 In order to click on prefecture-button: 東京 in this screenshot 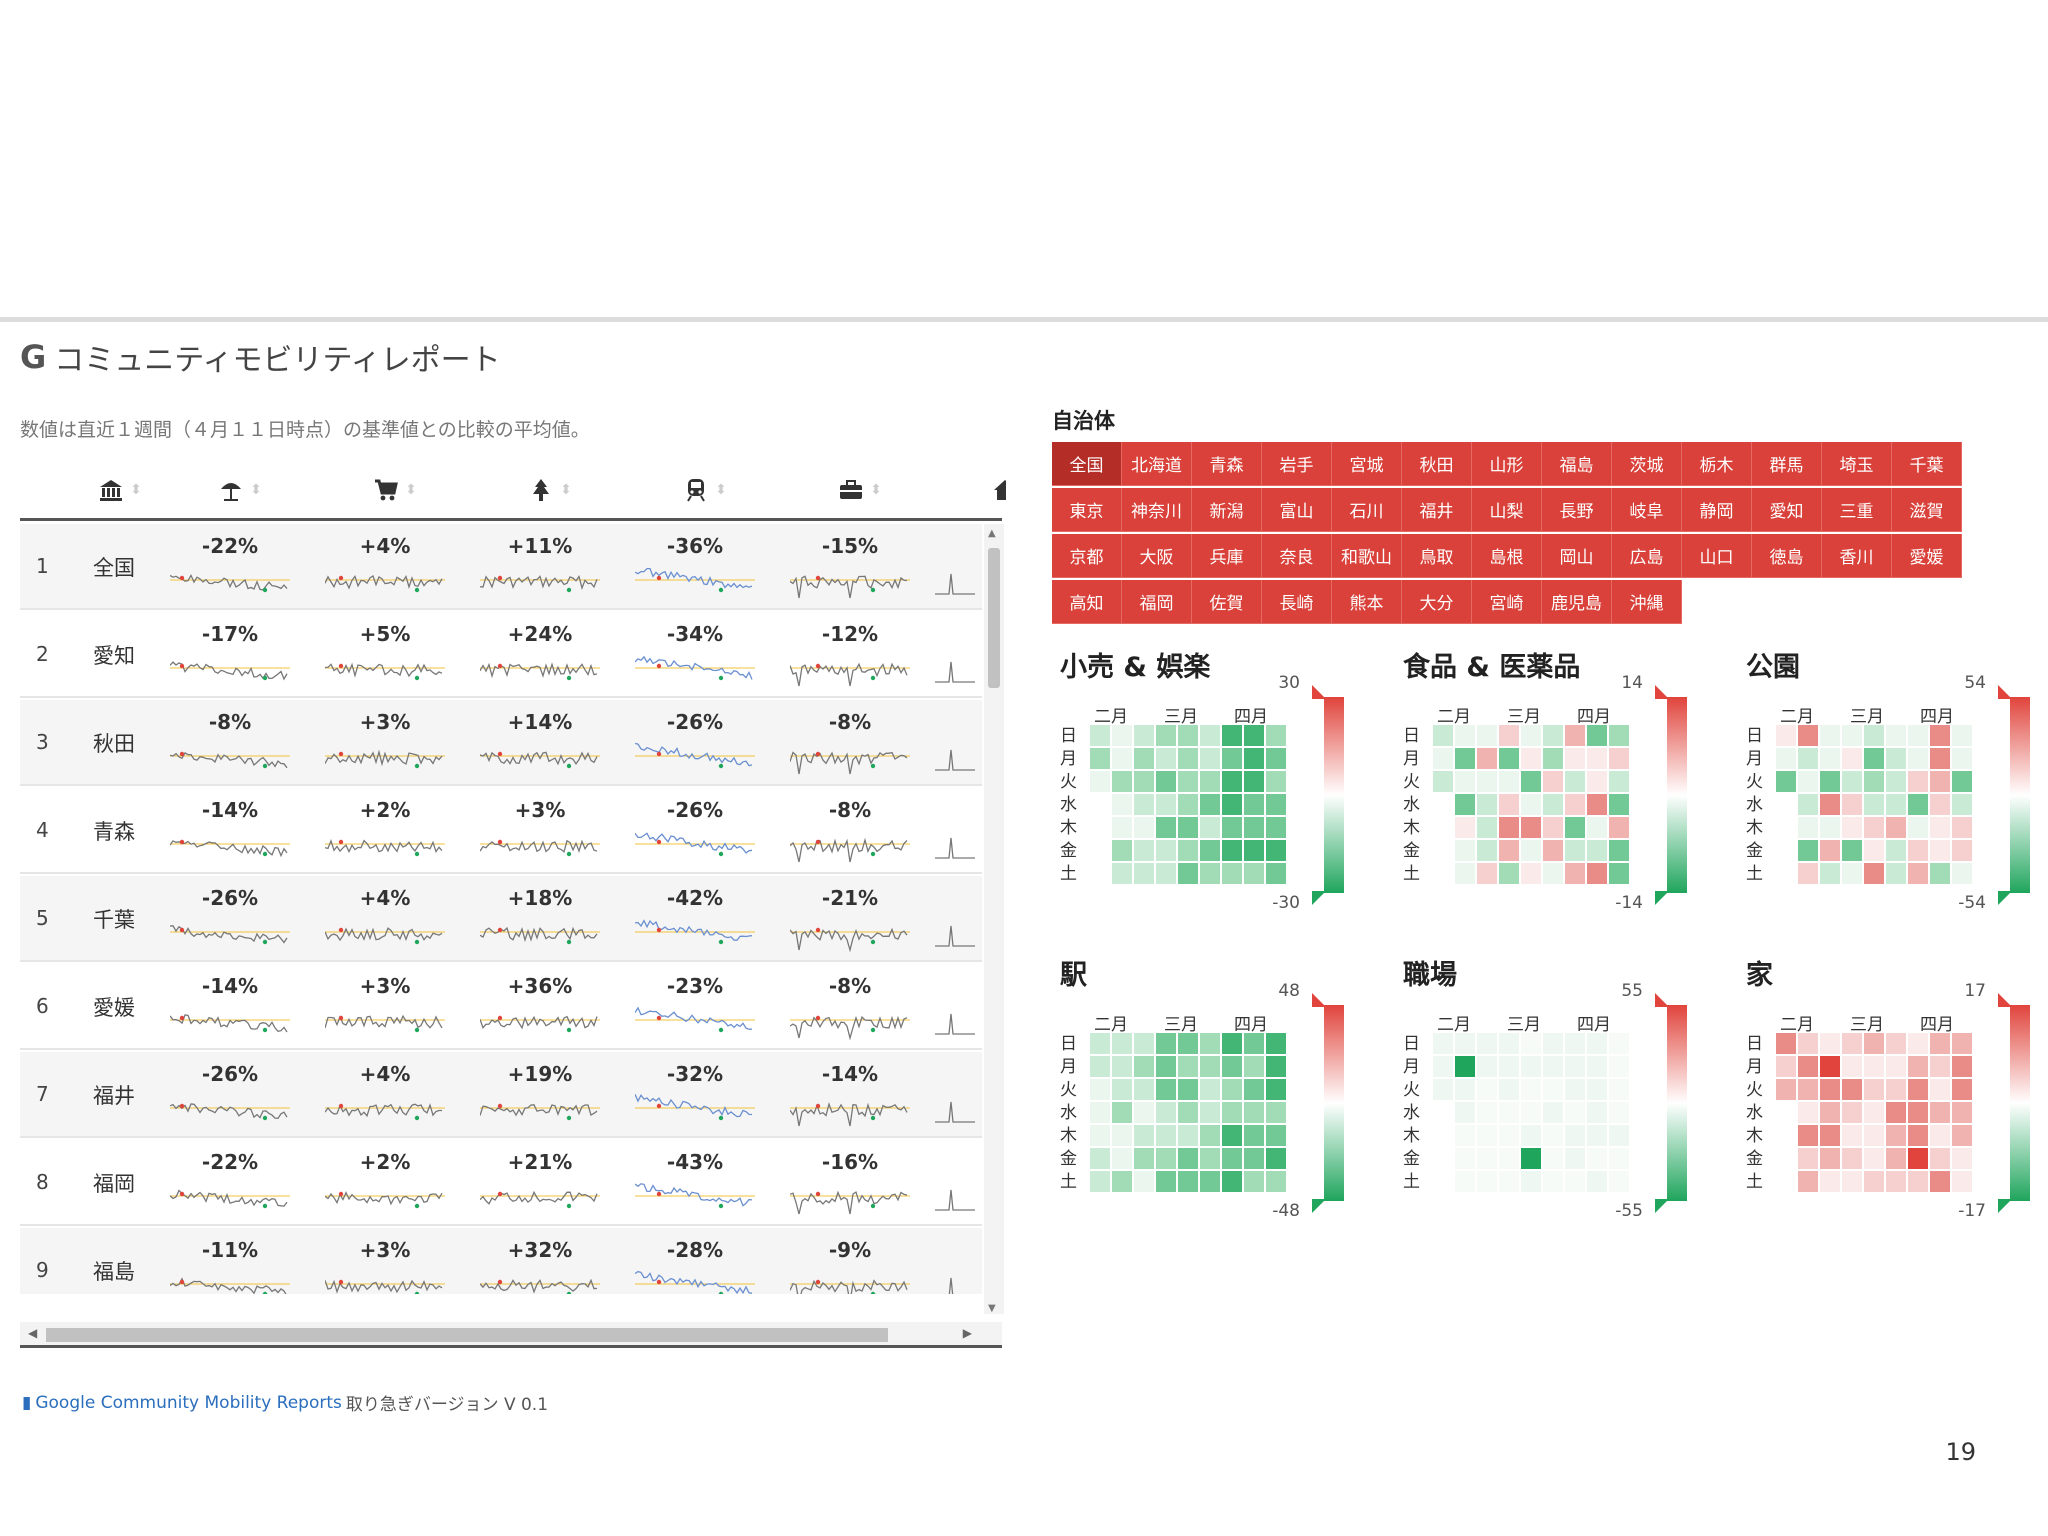, I will do `click(1087, 510)`.